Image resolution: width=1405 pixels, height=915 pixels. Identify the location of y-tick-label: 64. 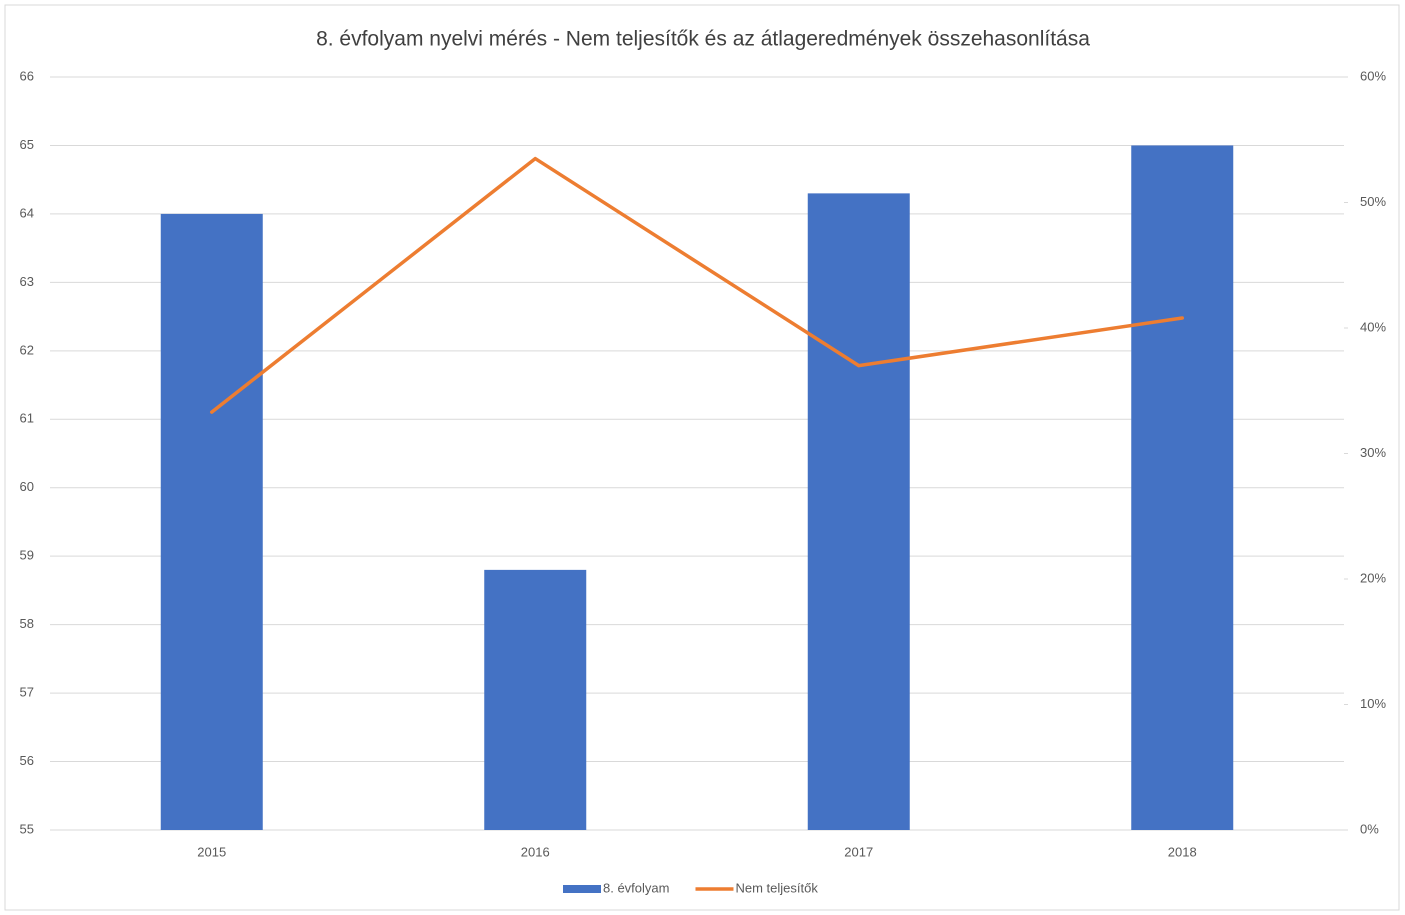
(27, 212).